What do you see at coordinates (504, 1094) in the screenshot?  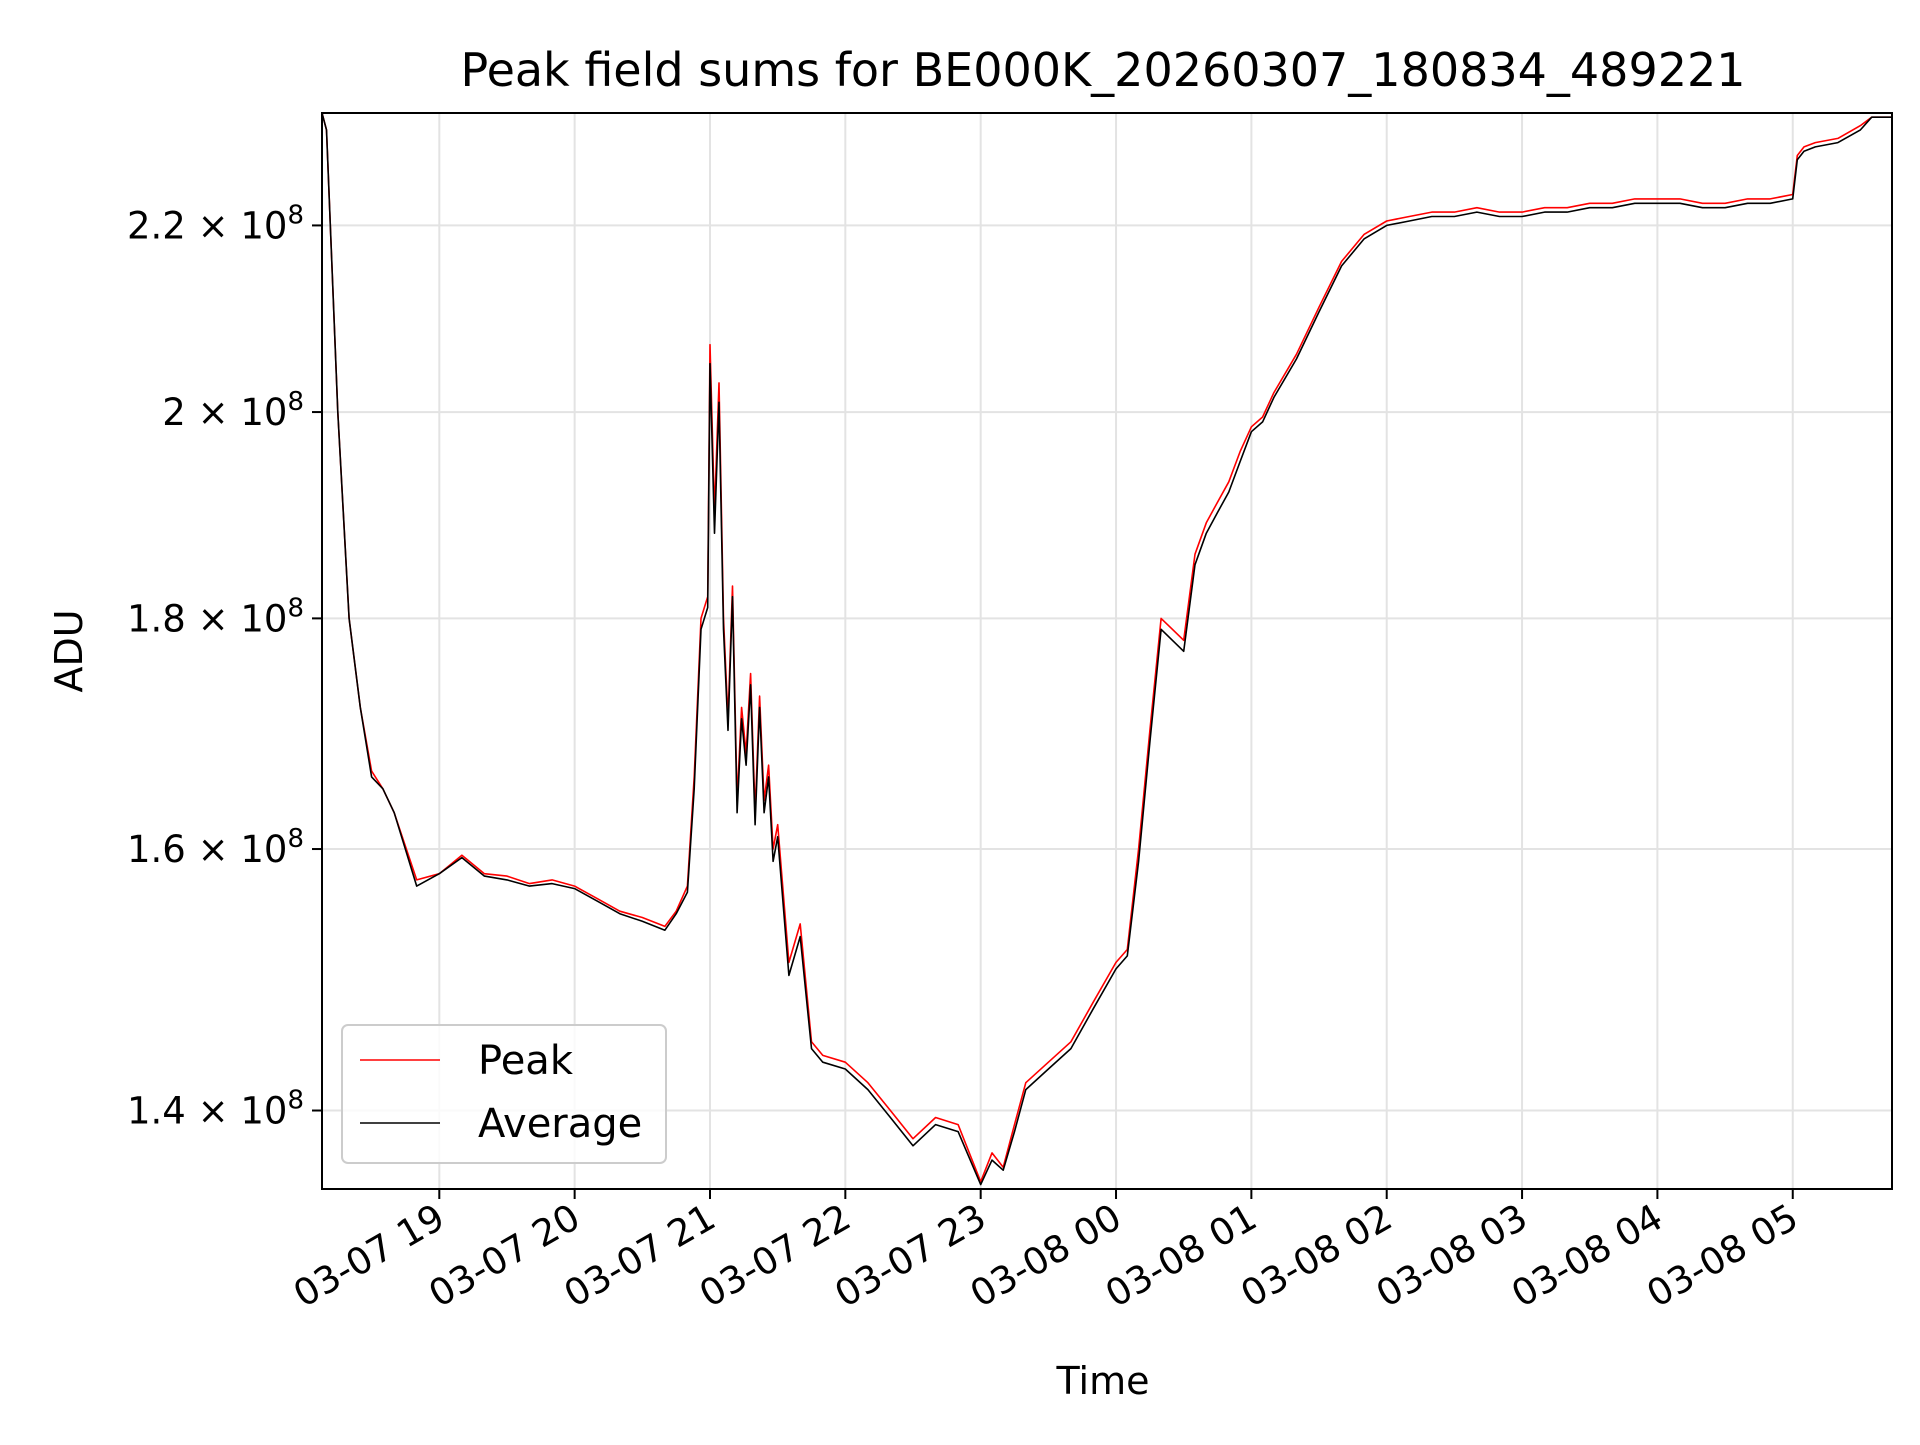 I see `legend: Peak Average` at bounding box center [504, 1094].